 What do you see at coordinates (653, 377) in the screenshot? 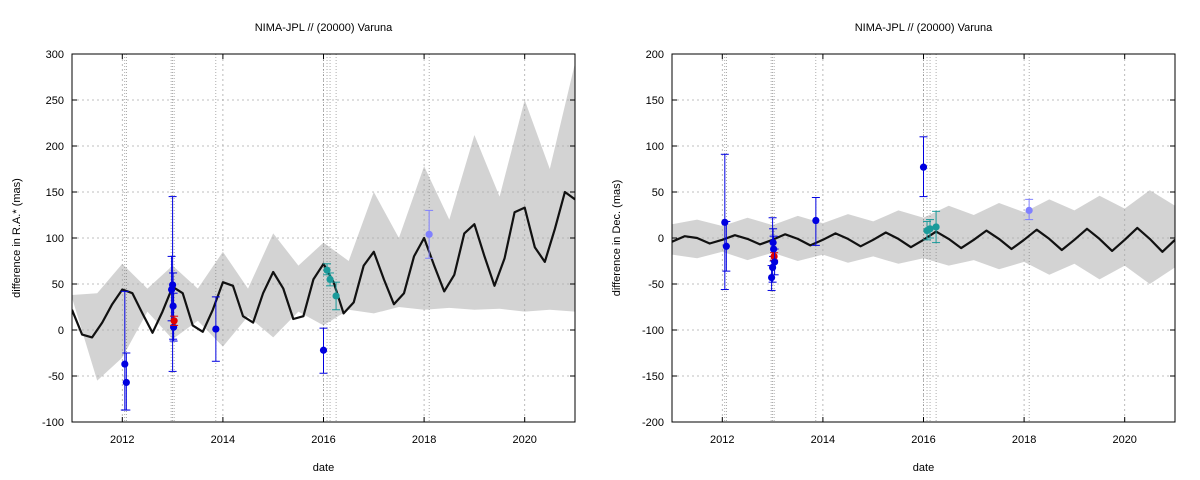
I see `y-tick-label: -150` at bounding box center [653, 377].